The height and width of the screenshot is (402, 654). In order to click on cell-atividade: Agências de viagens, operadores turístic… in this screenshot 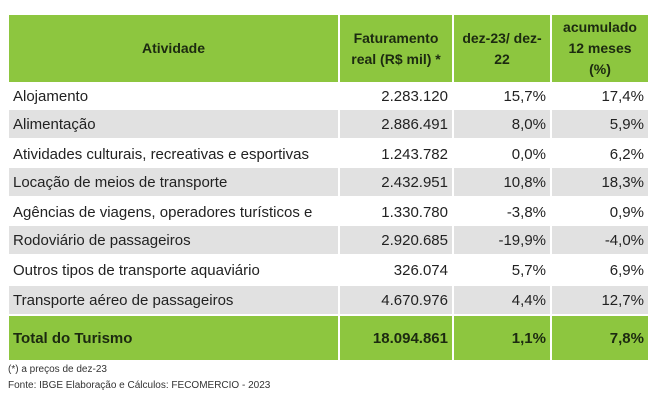, I will do `click(163, 212)`.